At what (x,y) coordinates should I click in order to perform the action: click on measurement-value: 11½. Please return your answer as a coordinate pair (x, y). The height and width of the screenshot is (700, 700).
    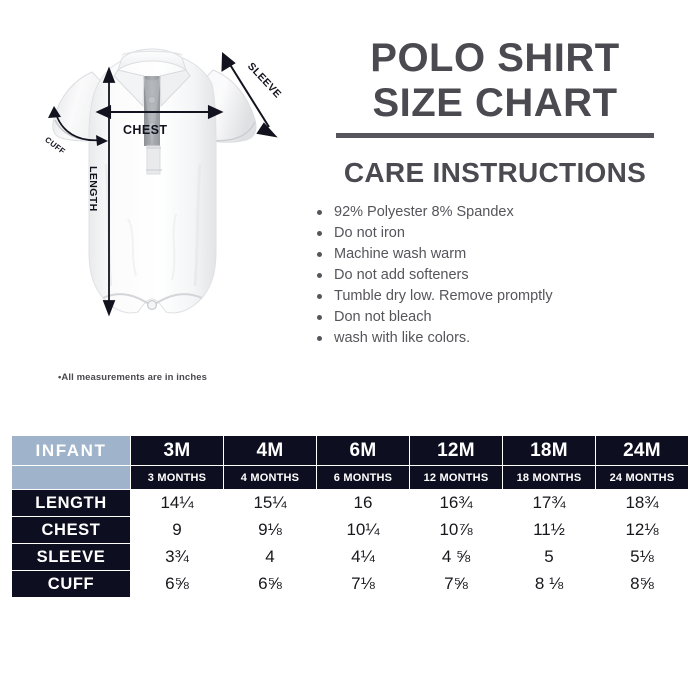
    Looking at the image, I should click on (549, 530).